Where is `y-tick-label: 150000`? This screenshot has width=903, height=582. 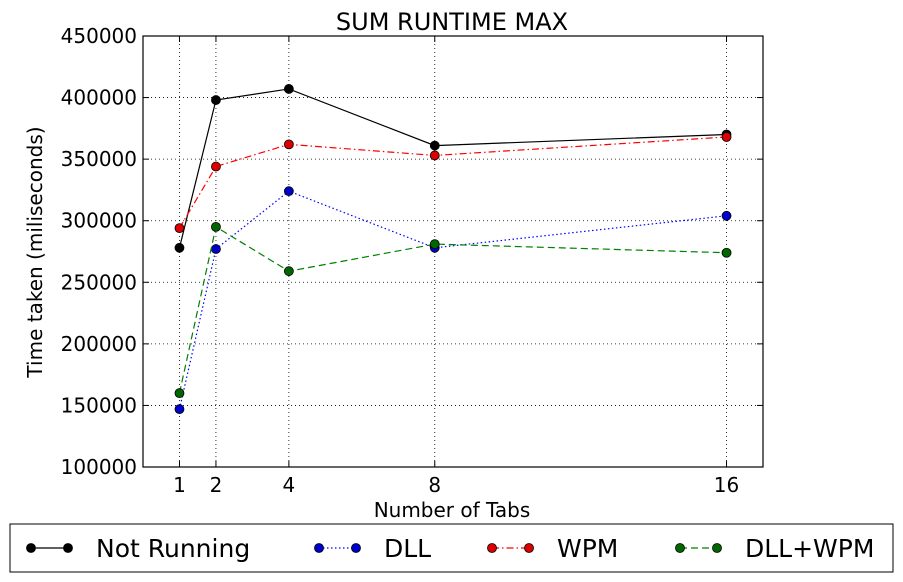
y-tick-label: 150000 is located at coordinates (99, 405).